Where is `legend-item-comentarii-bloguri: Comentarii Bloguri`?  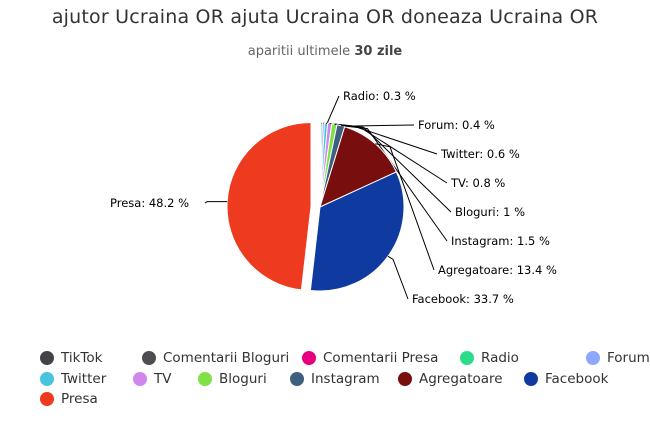 legend-item-comentarii-bloguri: Comentarii Bloguri is located at coordinates (215, 358).